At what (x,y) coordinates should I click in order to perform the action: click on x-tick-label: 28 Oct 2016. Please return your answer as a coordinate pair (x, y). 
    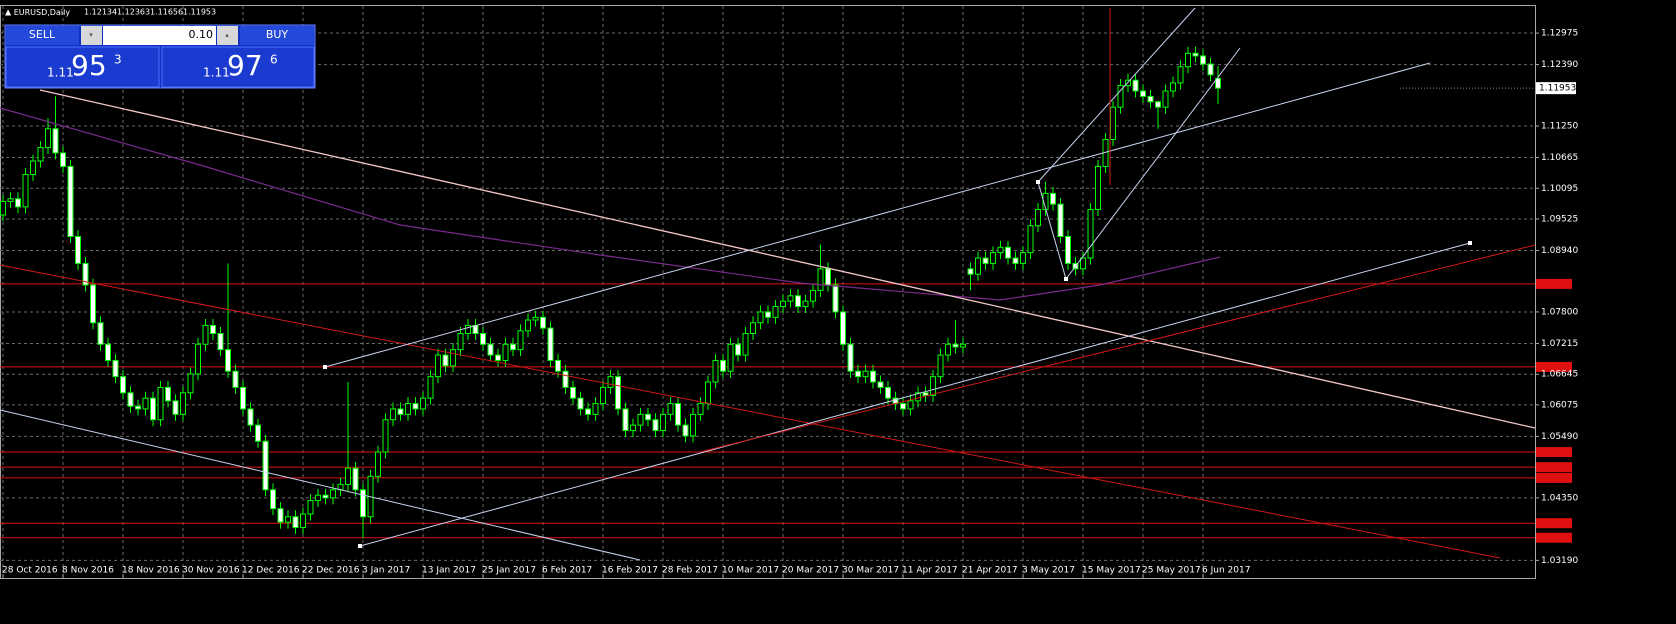
    Looking at the image, I should click on (30, 571).